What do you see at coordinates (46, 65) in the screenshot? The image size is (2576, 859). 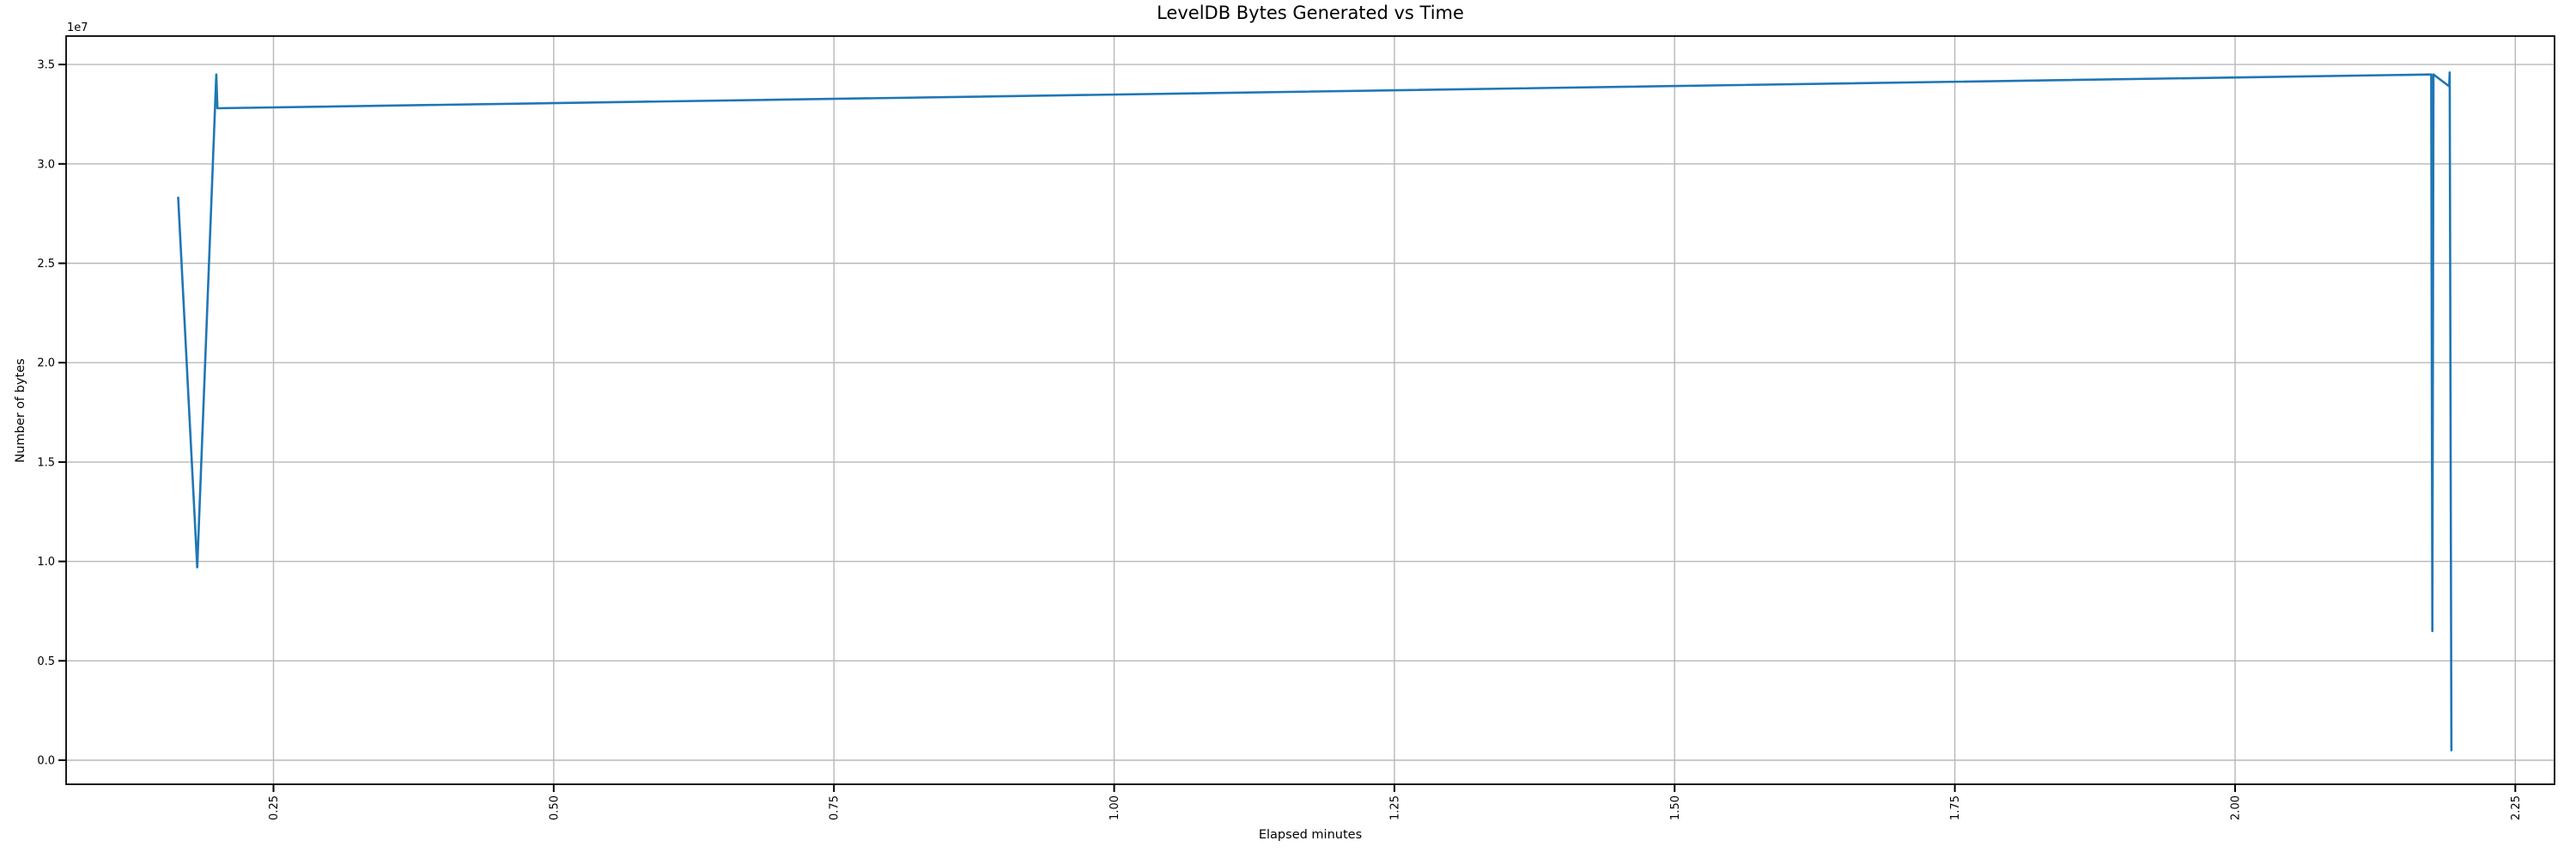 I see `y-tick-label: 3.5` at bounding box center [46, 65].